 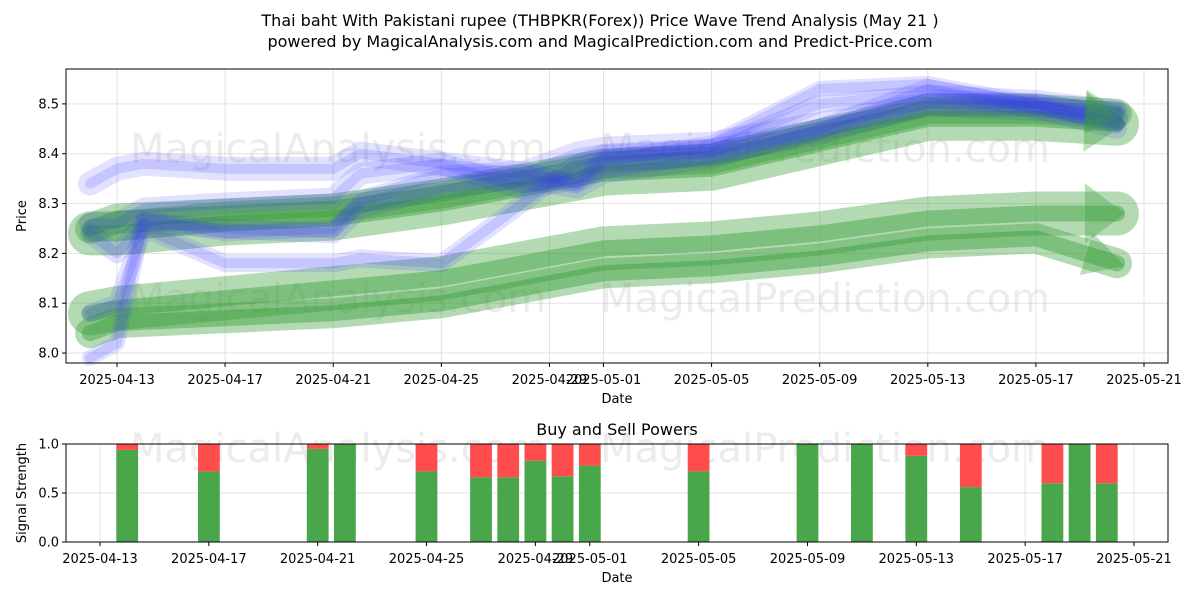 I want to click on powers-bars, so click(x=617, y=493).